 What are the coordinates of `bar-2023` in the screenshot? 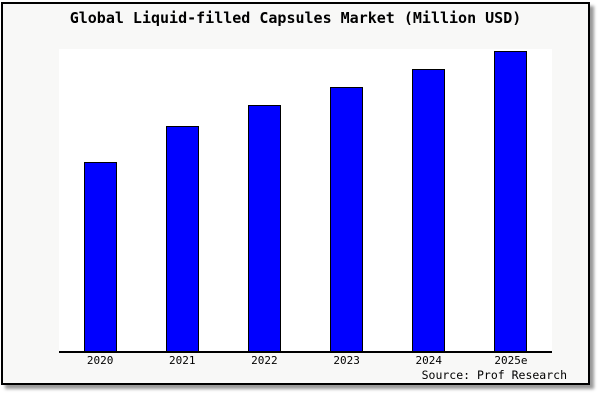 It's located at (347, 218).